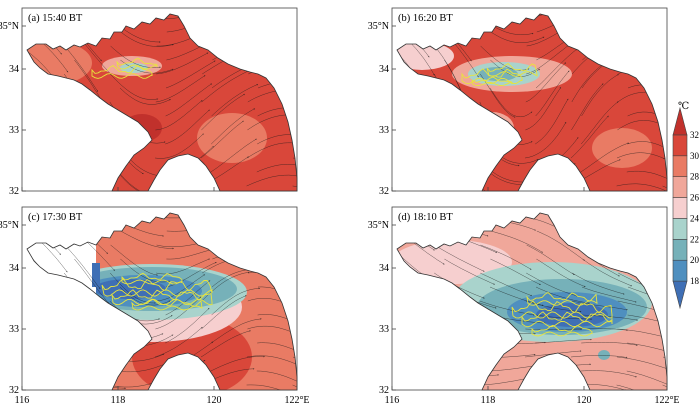  I want to click on colorbar-tick-label: 28, so click(695, 177).